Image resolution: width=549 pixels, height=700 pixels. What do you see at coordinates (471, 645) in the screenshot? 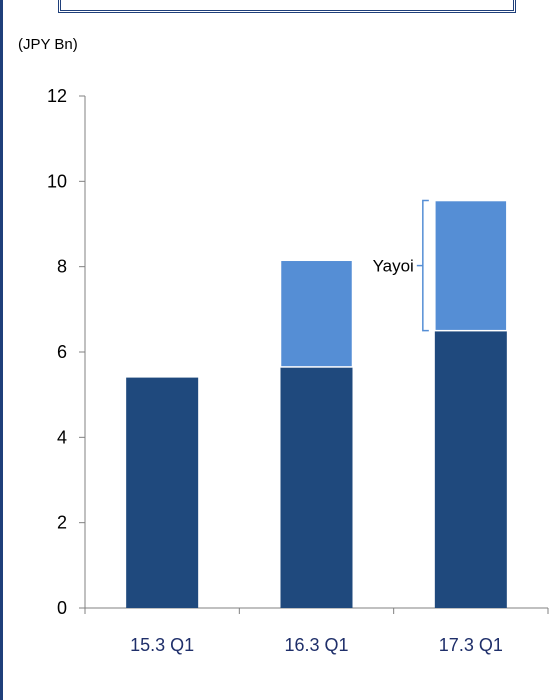
I see `x-category-label: 17.3 Q1` at bounding box center [471, 645].